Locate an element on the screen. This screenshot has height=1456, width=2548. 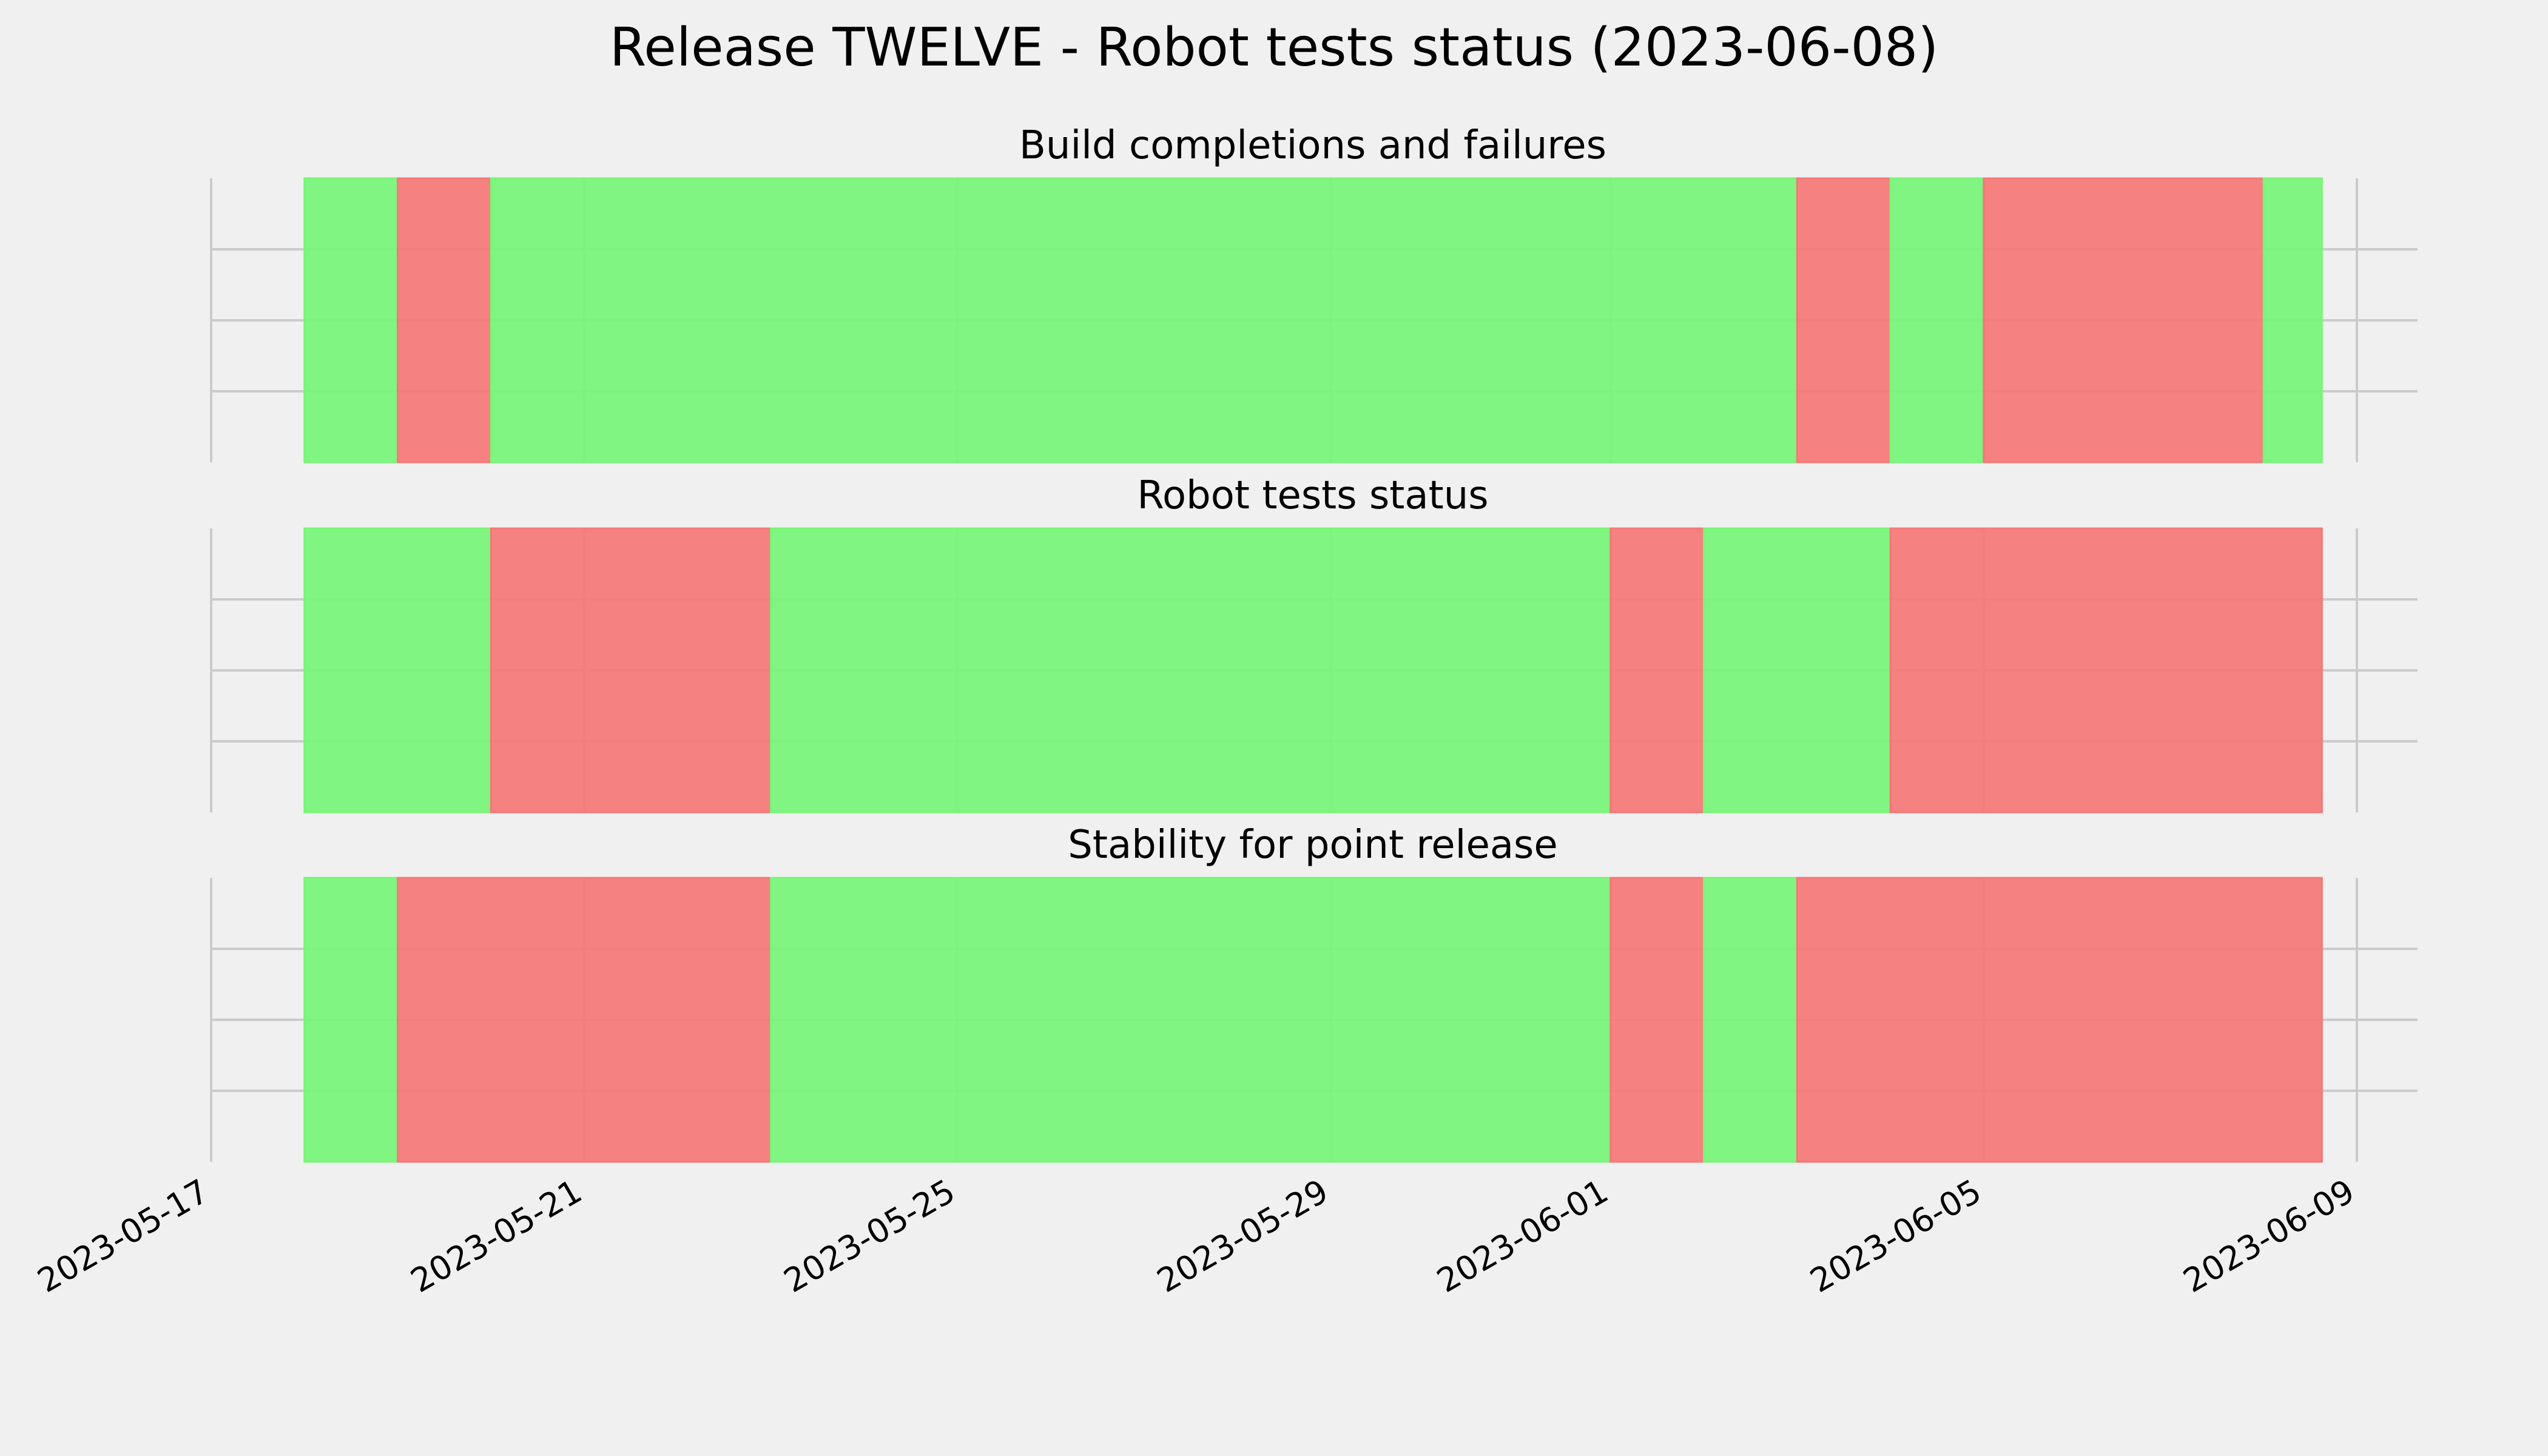
x-tick-label: 2023-05-17 is located at coordinates (123, 1236).